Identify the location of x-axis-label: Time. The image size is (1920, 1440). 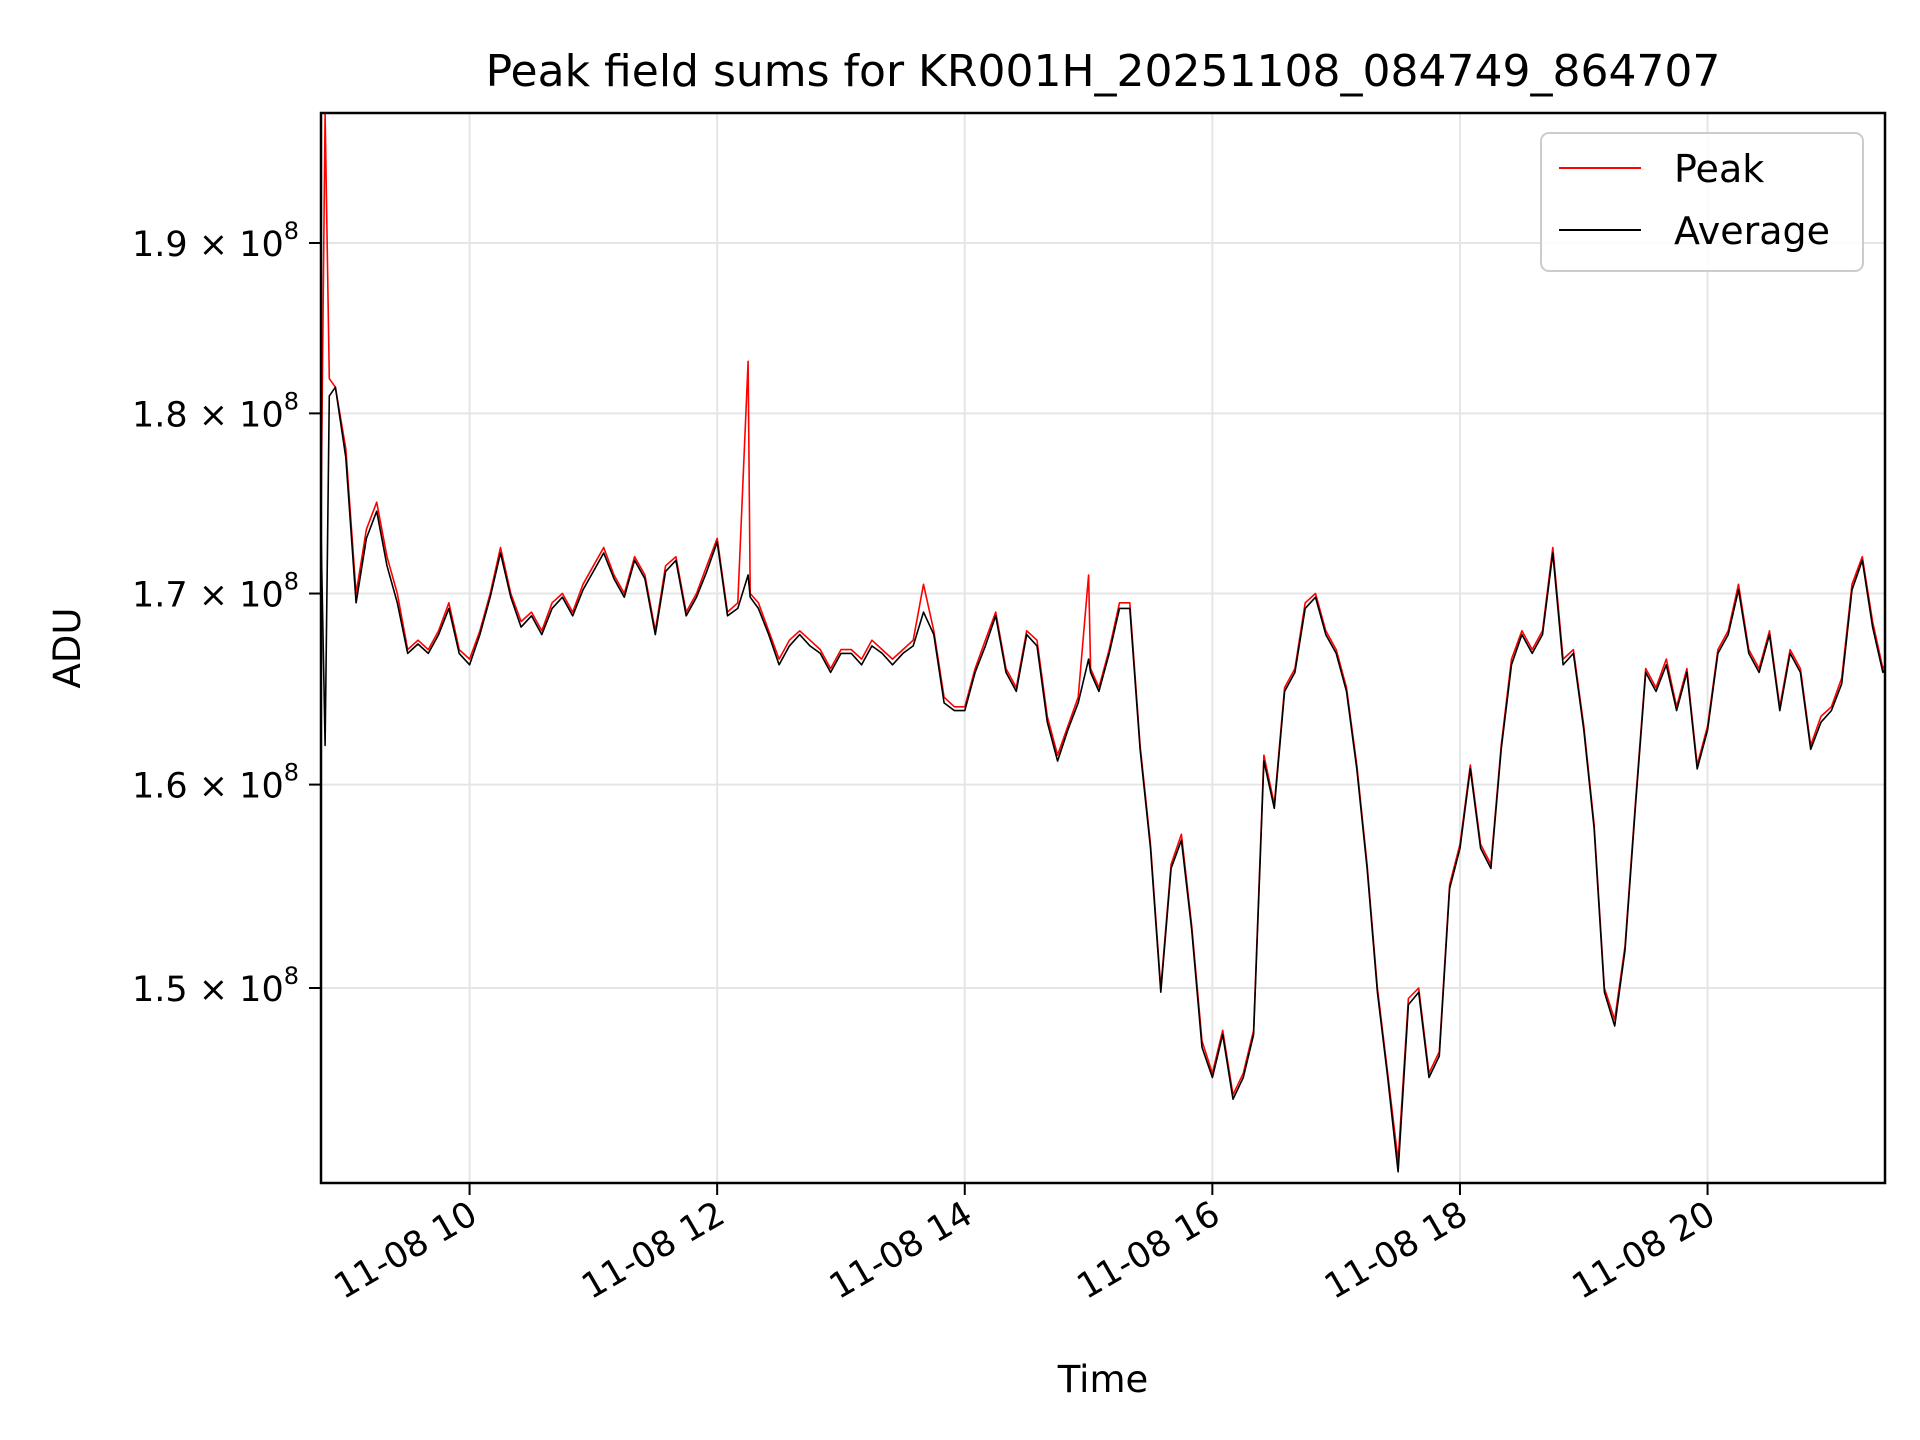
(1103, 1379).